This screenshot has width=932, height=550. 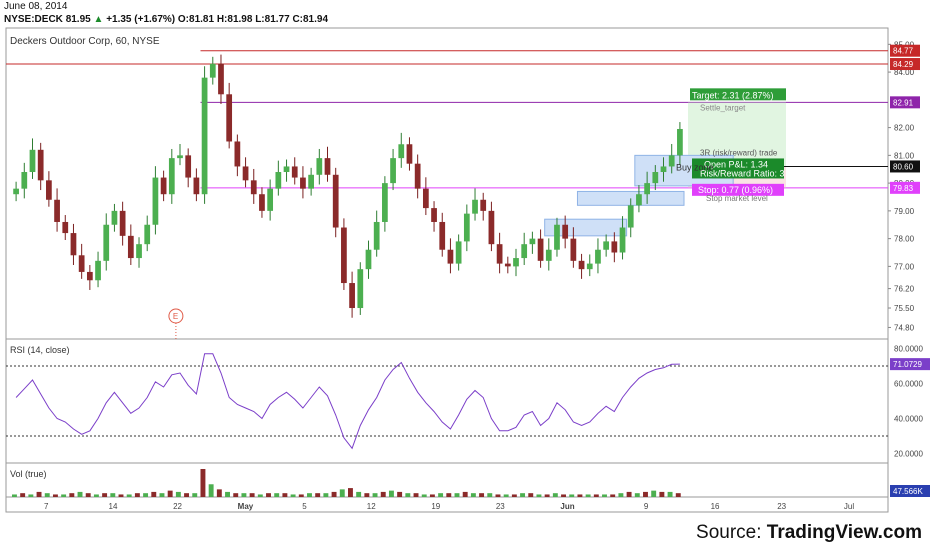 I want to click on rsi-last-label: 71.0729, so click(x=907, y=364).